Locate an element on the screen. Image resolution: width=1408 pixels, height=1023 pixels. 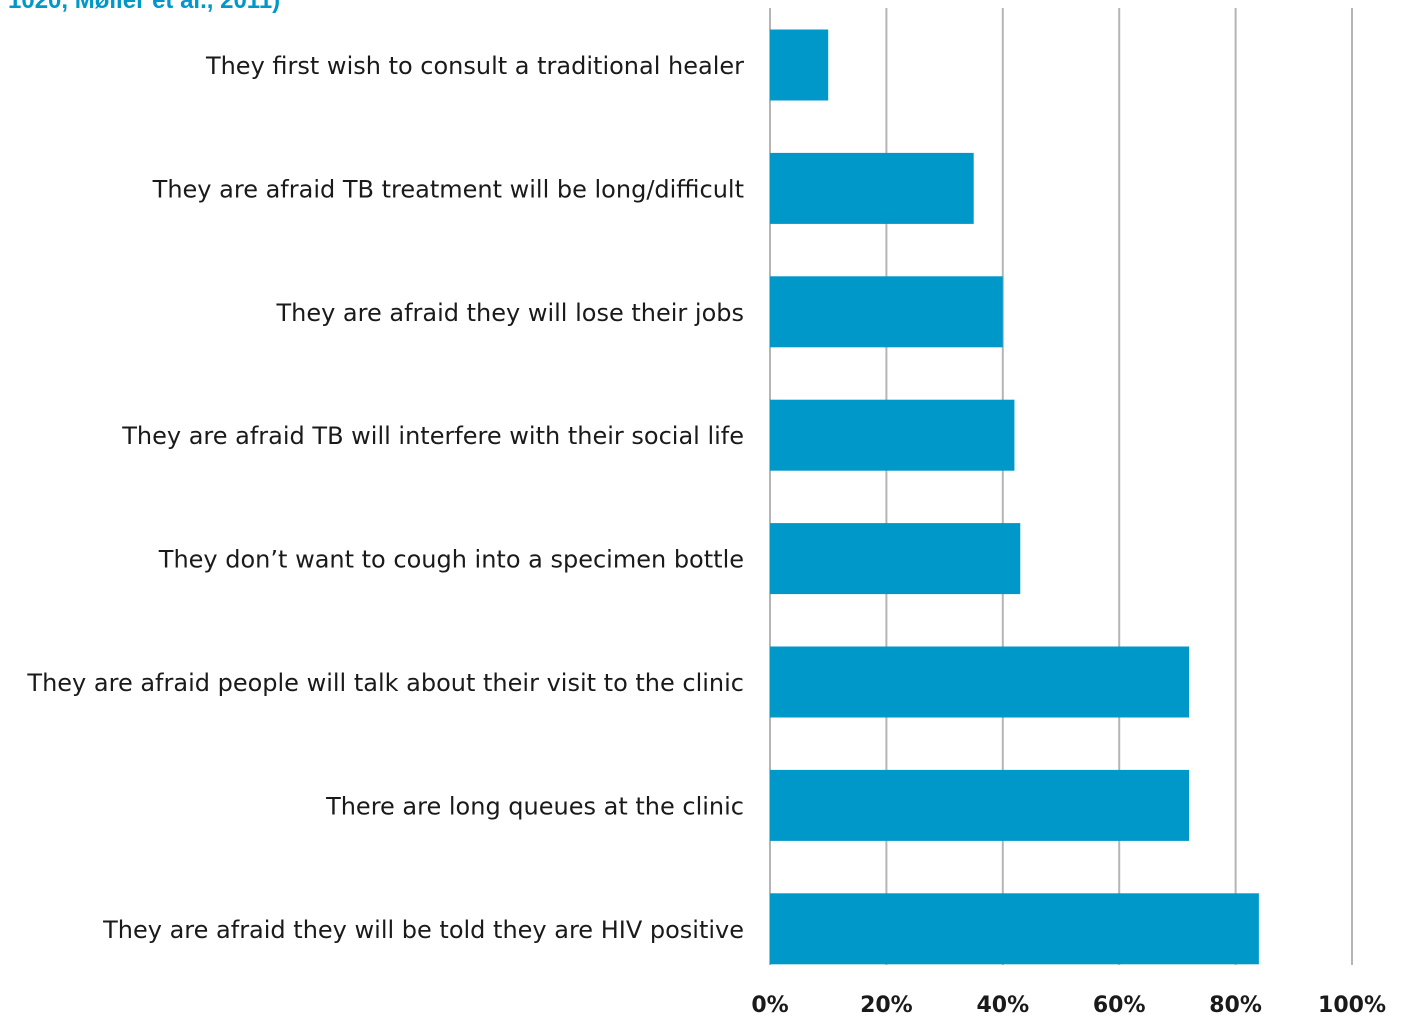
chart-title: 1020, Møller et al., 2011) is located at coordinates (144, 7).